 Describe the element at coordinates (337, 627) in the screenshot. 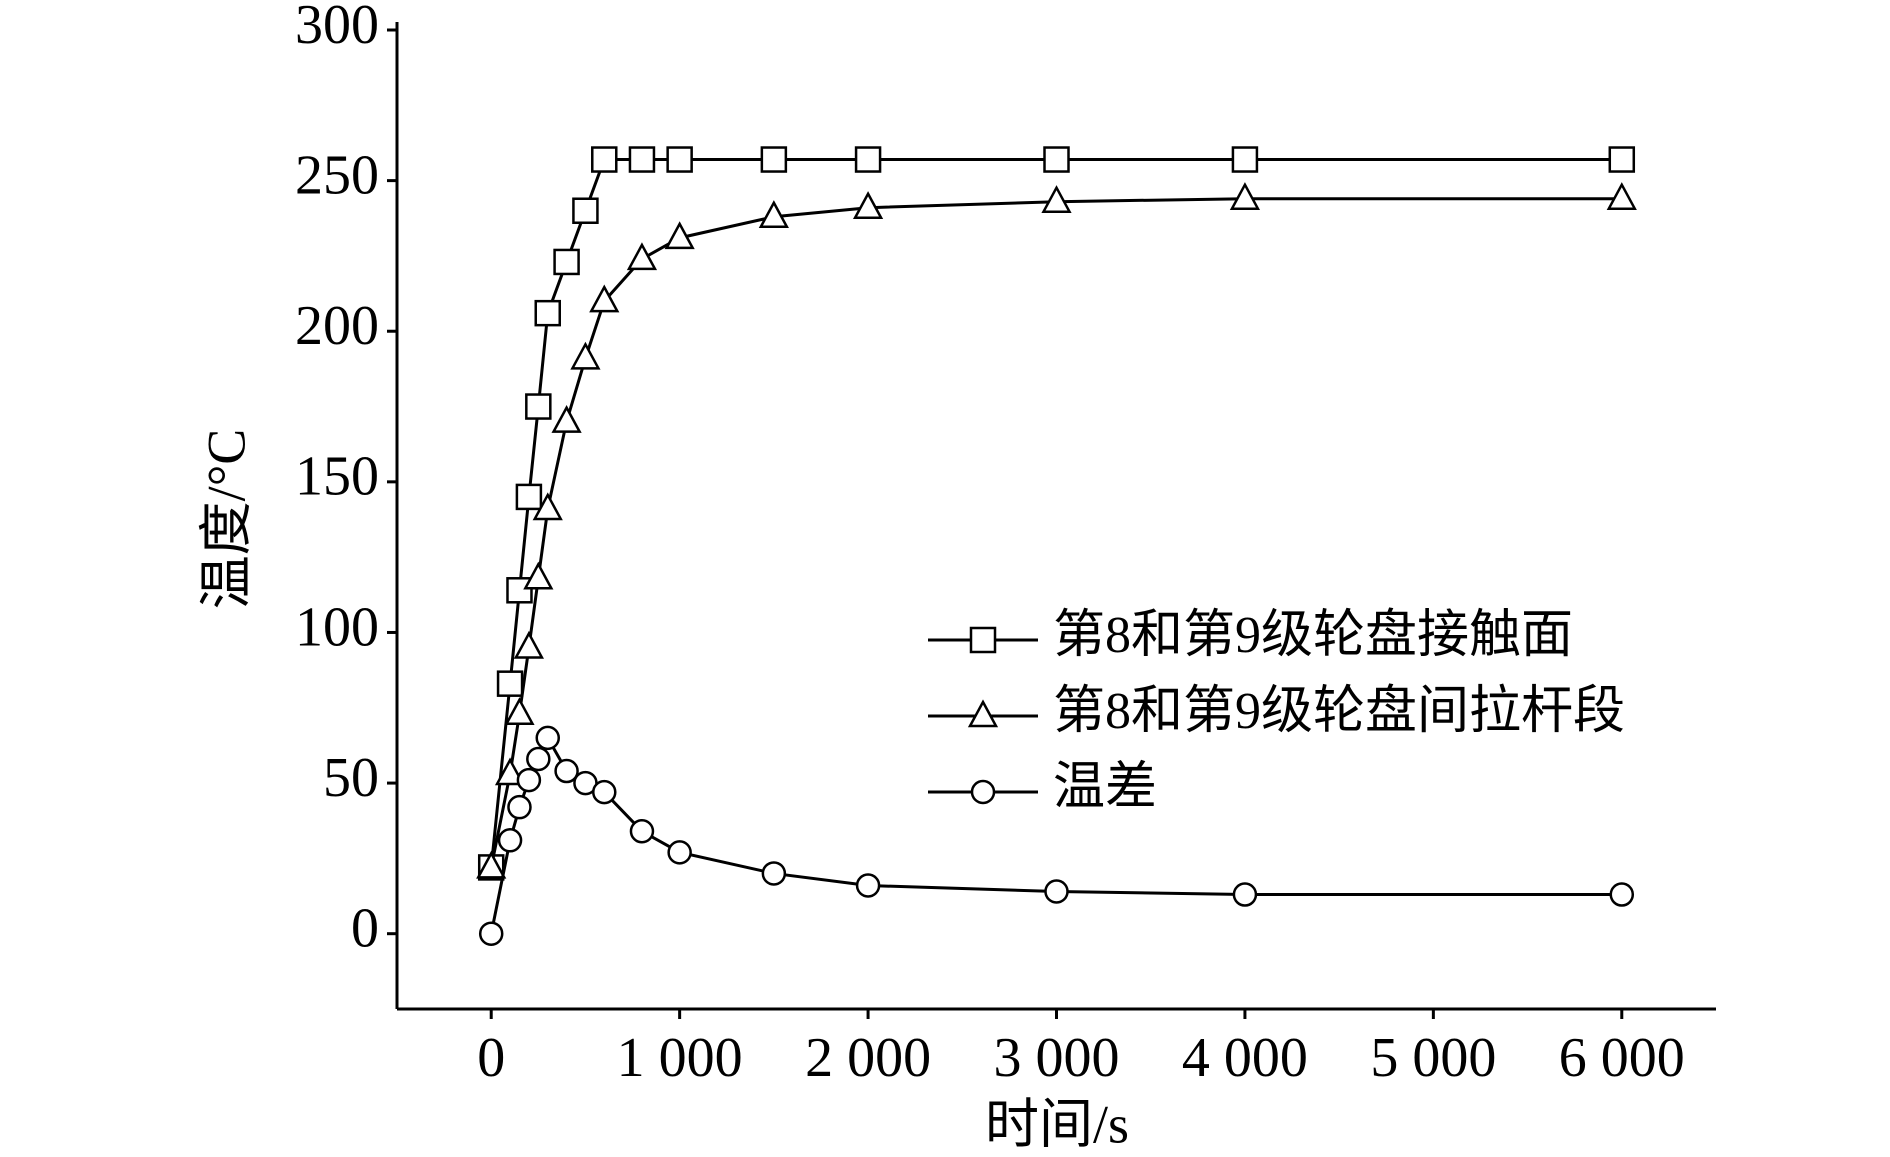

I see `y-tick-label: 100` at that location.